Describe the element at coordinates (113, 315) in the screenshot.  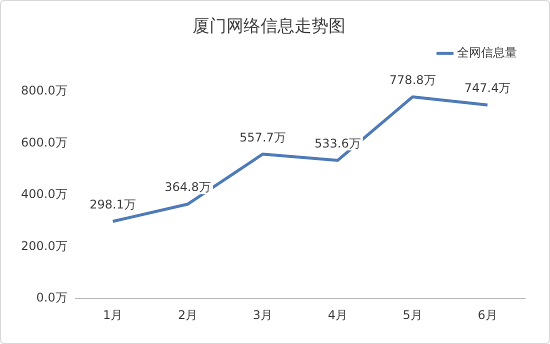
I see `x-tick-label: 1月` at that location.